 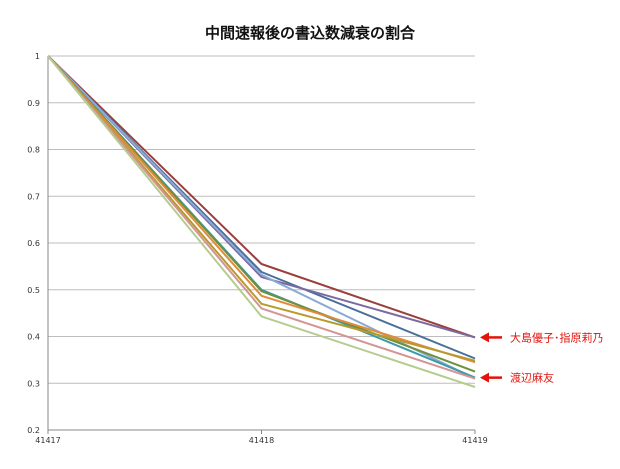 I want to click on y-tick-label: 0.5, so click(x=33, y=290).